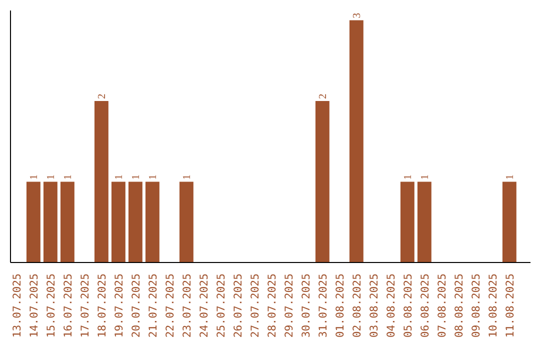 Image resolution: width=540 pixels, height=340 pixels. What do you see at coordinates (493, 306) in the screenshot?
I see `x-tick-label: 10.08.2025` at bounding box center [493, 306].